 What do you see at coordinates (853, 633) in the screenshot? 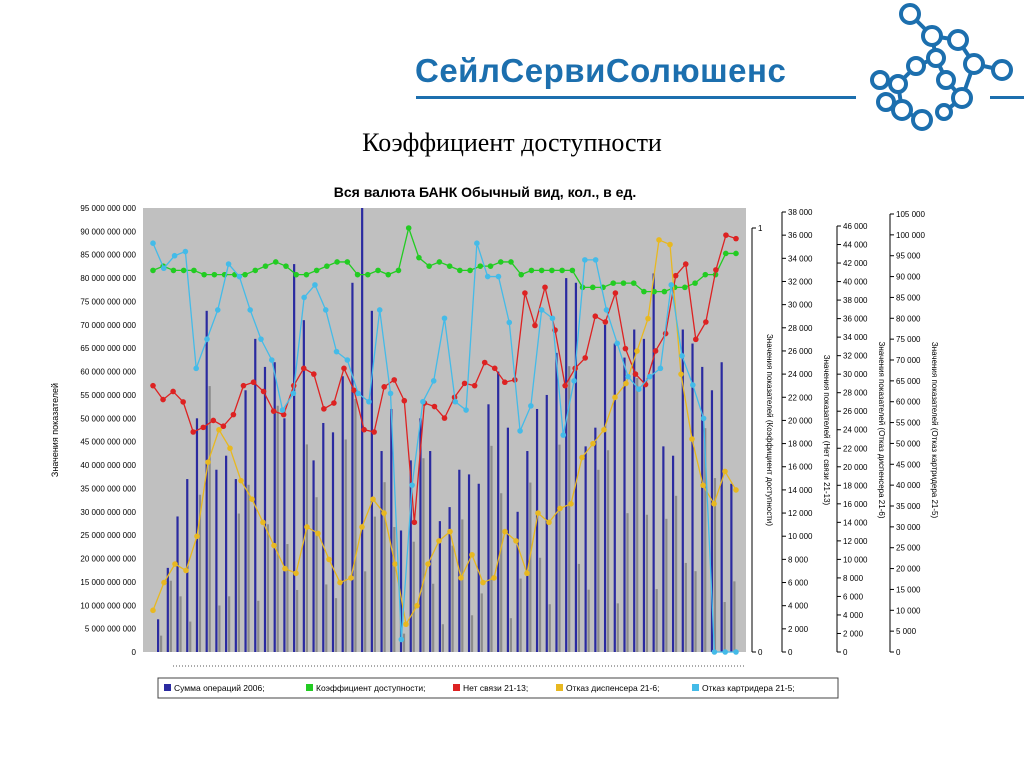
I see `y-right-tick-label: 2 000` at bounding box center [853, 633].